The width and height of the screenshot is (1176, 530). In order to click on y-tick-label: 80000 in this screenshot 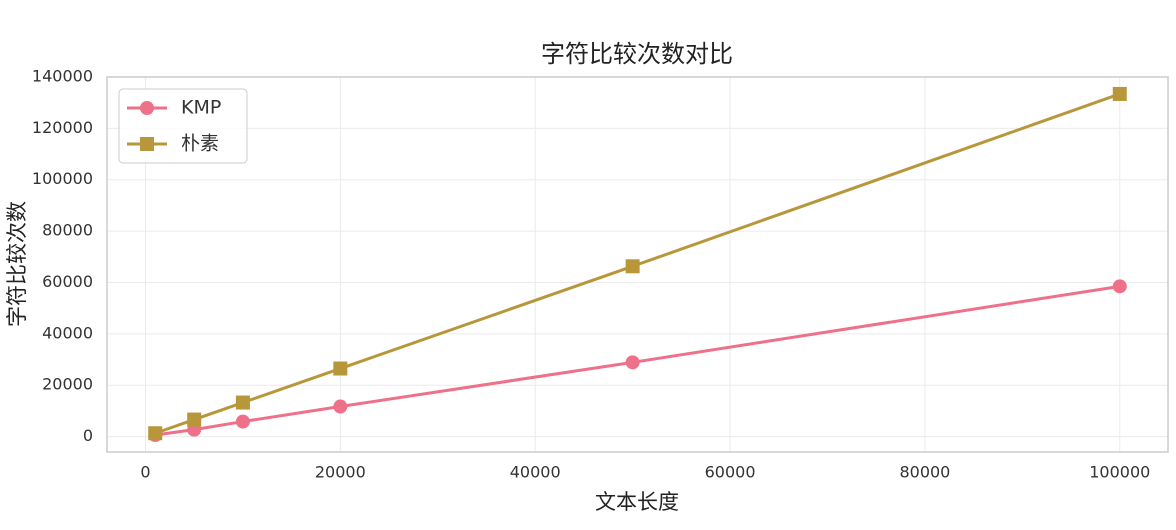, I will do `click(67, 230)`.